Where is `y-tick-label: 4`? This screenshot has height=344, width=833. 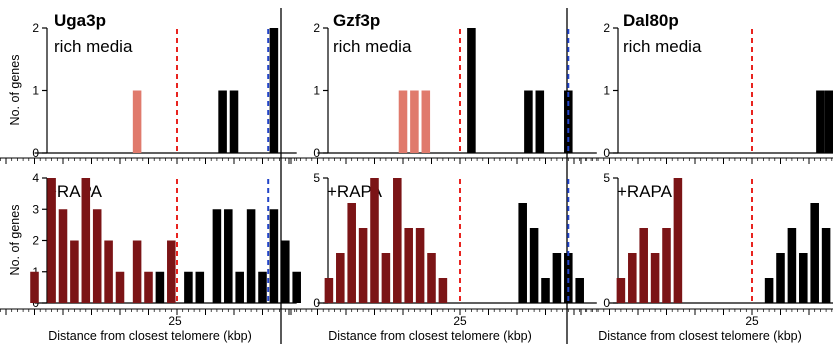
y-tick-label: 4 is located at coordinates (35, 178).